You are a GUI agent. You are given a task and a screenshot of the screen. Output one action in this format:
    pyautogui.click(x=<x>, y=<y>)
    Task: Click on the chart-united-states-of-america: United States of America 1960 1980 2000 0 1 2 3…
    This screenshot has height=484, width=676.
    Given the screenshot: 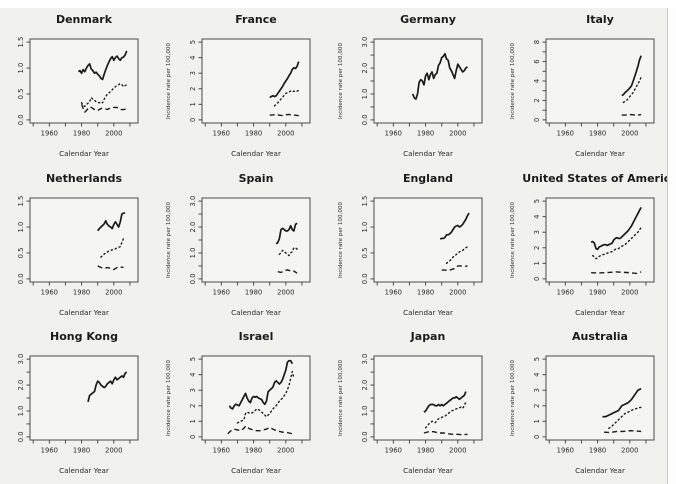 What is the action you would take?
    pyautogui.click(x=592, y=244)
    